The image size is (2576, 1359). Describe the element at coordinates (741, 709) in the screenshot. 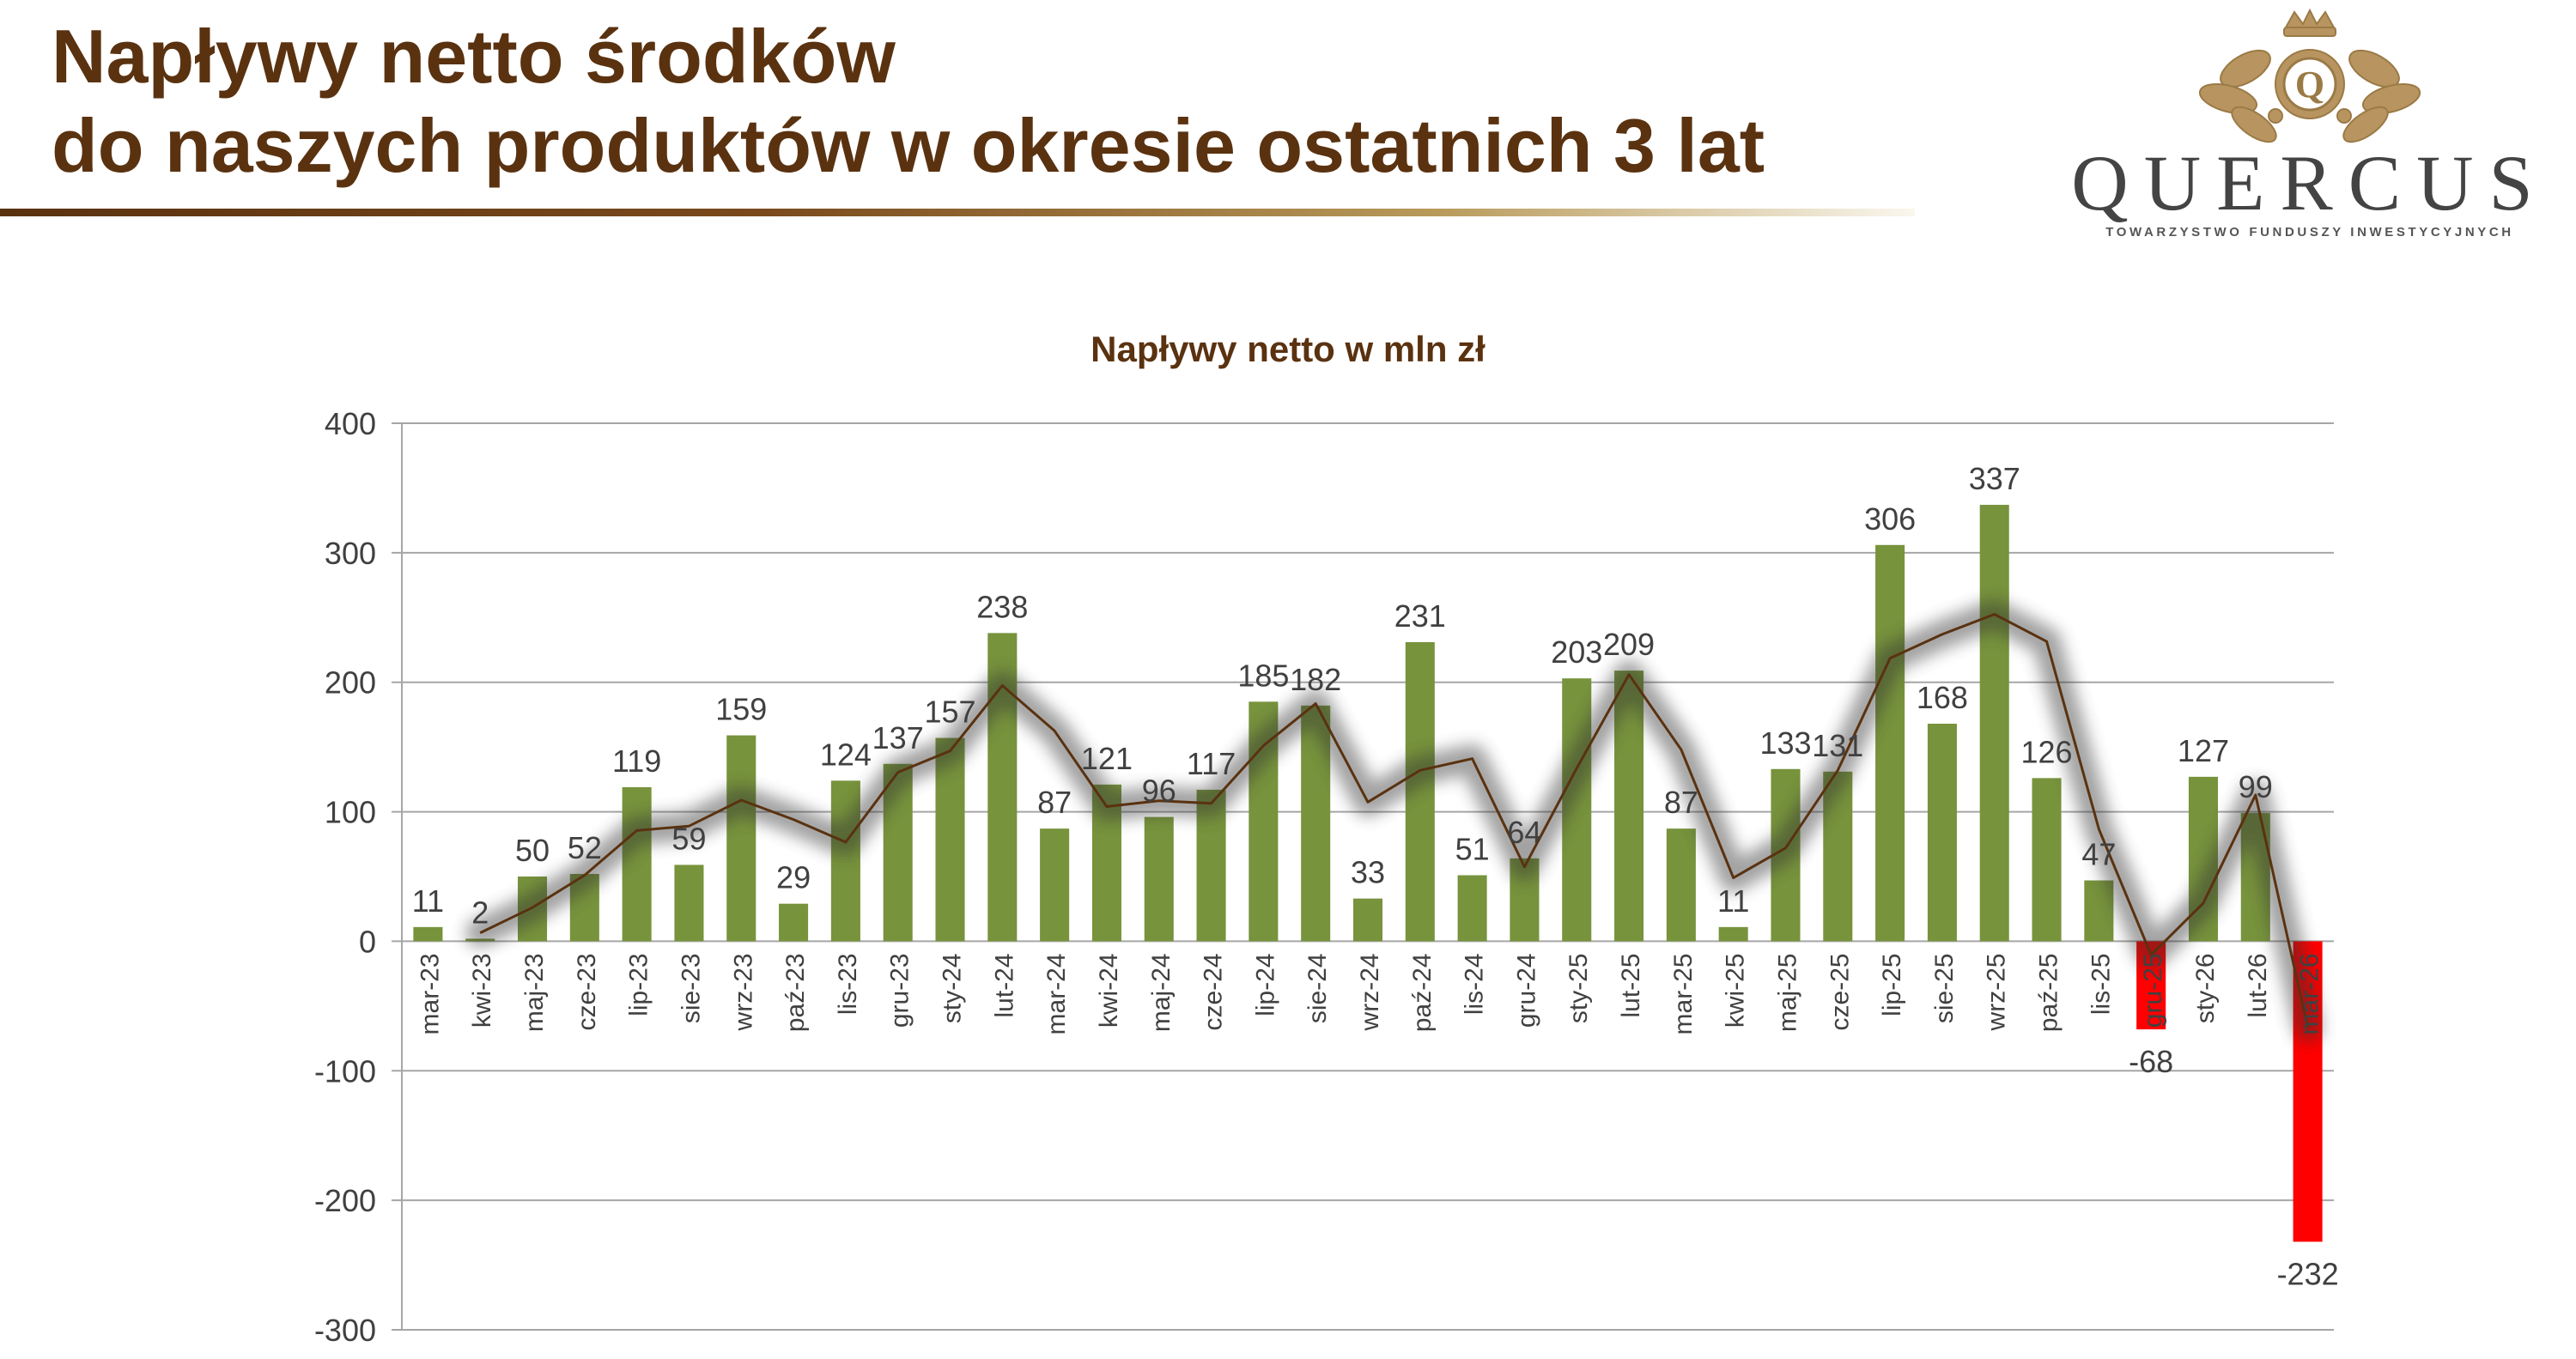

I see `data-label-wrz-23: 159` at that location.